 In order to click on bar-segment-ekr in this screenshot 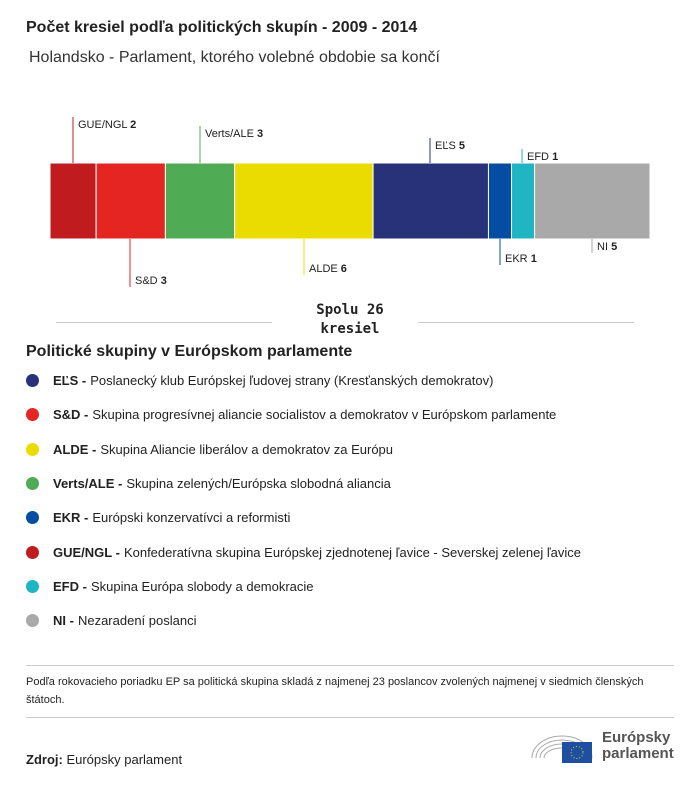, I will do `click(500, 201)`.